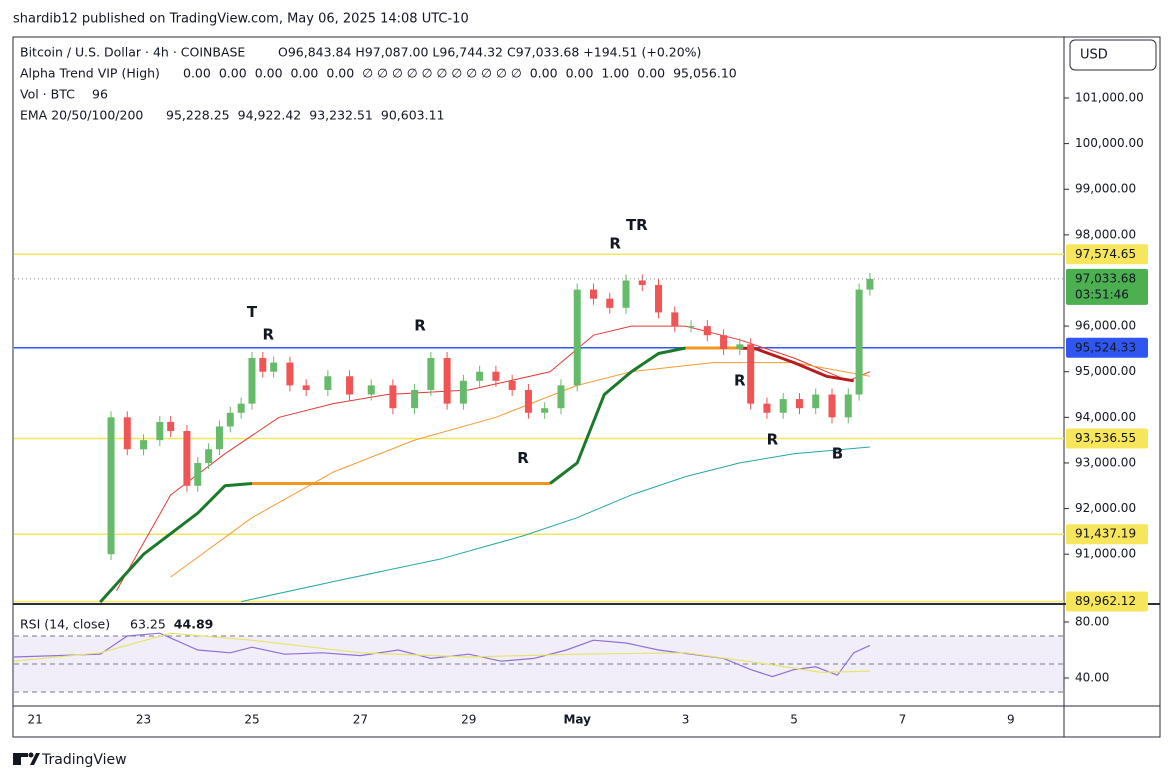 The height and width of the screenshot is (781, 1174). What do you see at coordinates (26, 758) in the screenshot?
I see `tv-logo` at bounding box center [26, 758].